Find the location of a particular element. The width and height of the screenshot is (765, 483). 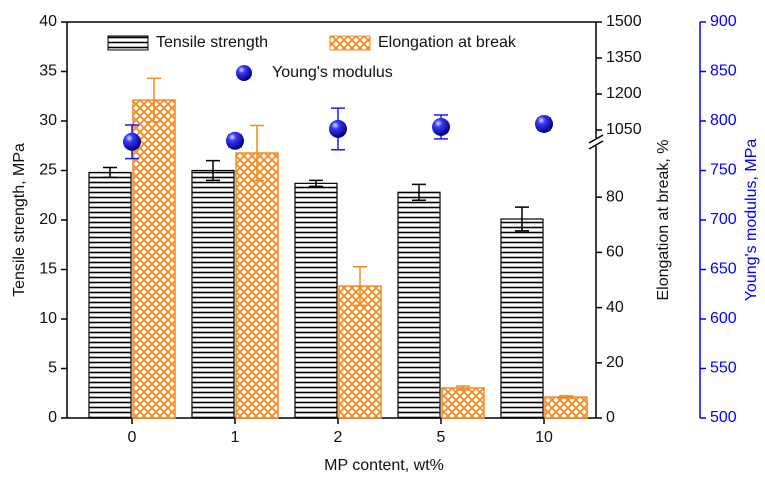

axis-break is located at coordinates (596, 142).